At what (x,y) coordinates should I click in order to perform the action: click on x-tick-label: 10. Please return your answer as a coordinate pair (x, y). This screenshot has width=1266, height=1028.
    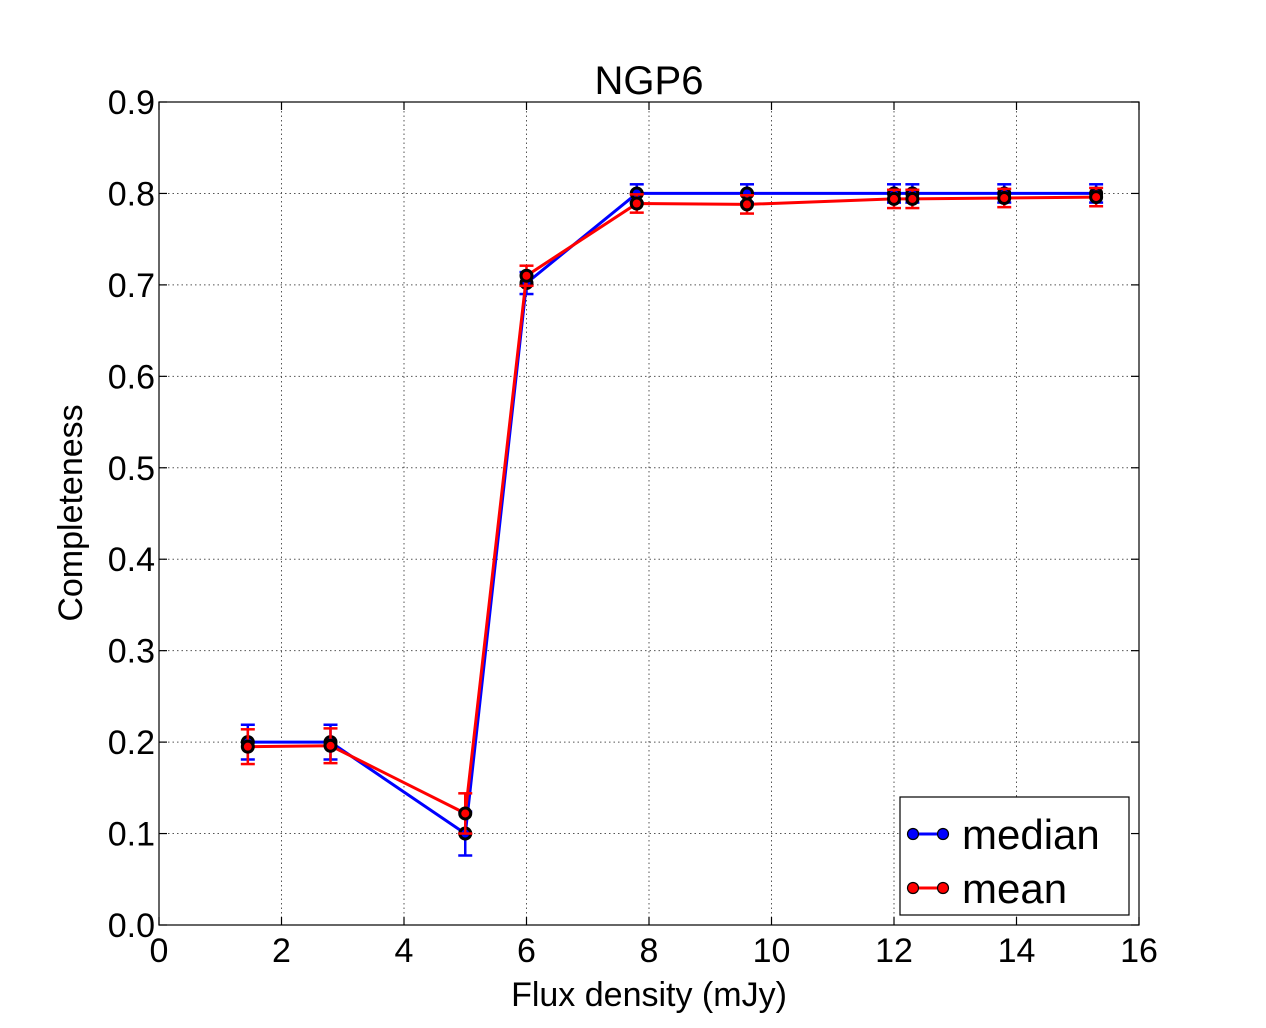
    Looking at the image, I should click on (772, 951).